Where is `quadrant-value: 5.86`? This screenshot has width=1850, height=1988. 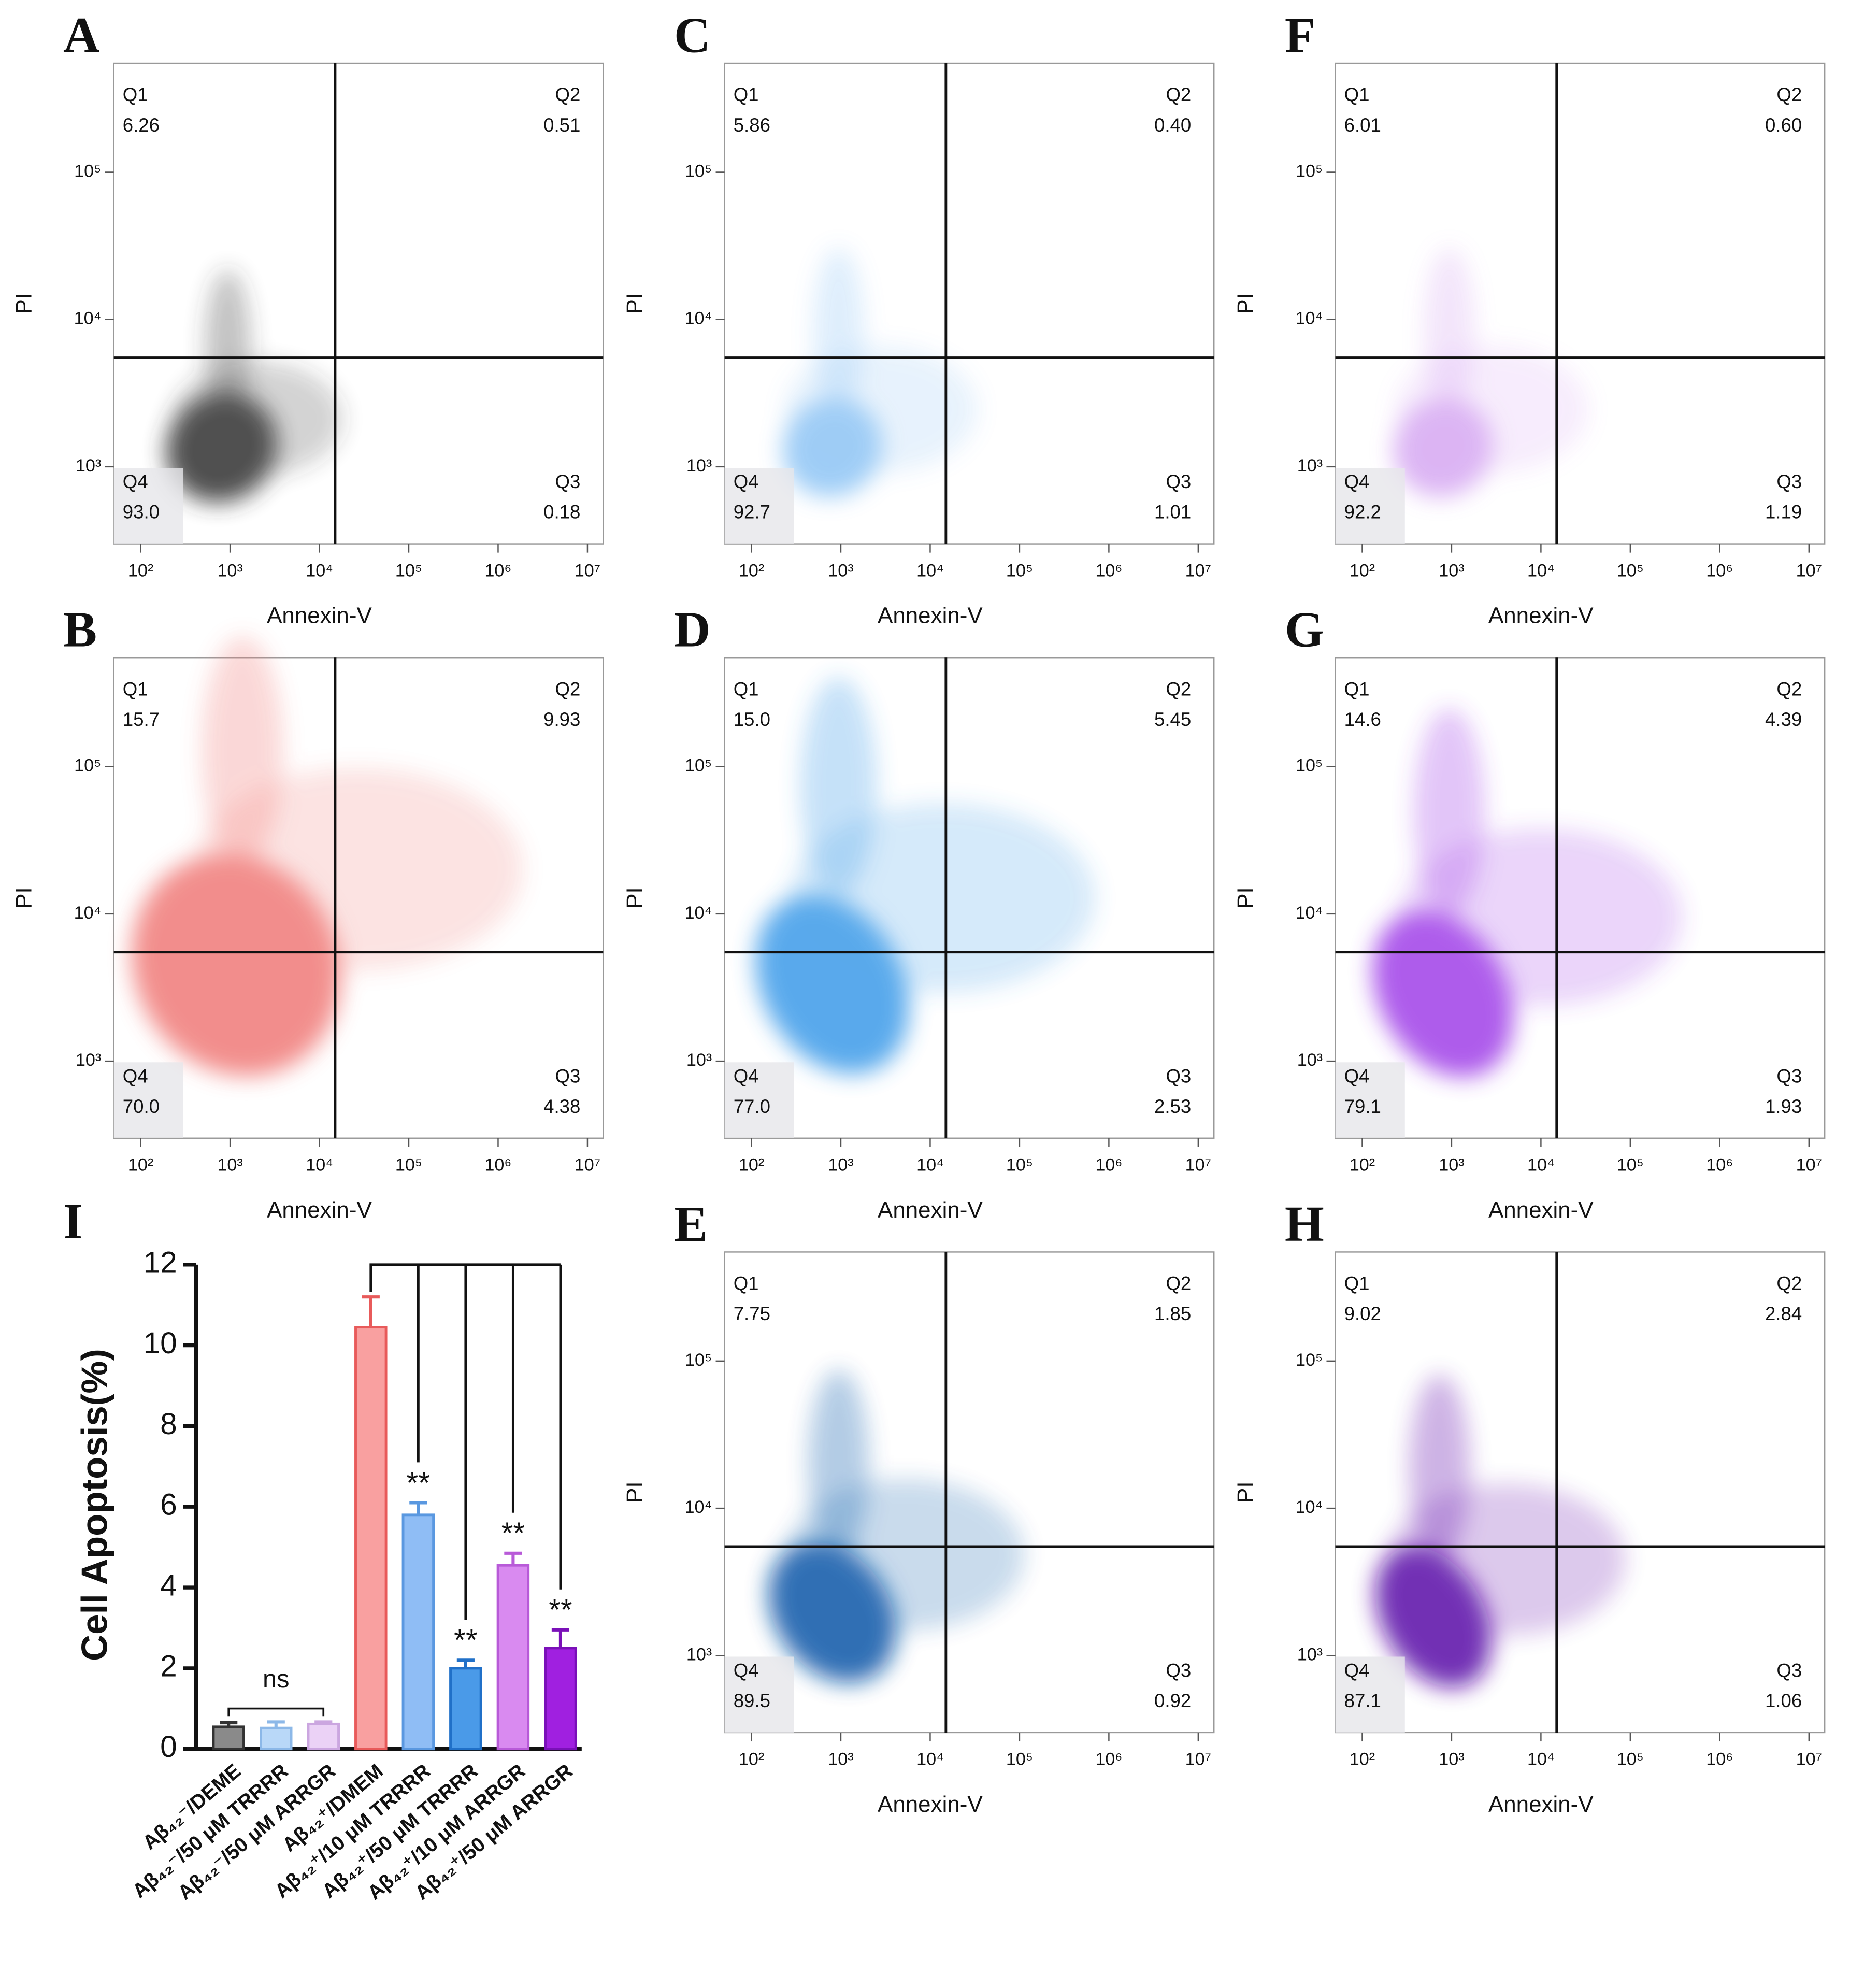 quadrant-value: 5.86 is located at coordinates (752, 125).